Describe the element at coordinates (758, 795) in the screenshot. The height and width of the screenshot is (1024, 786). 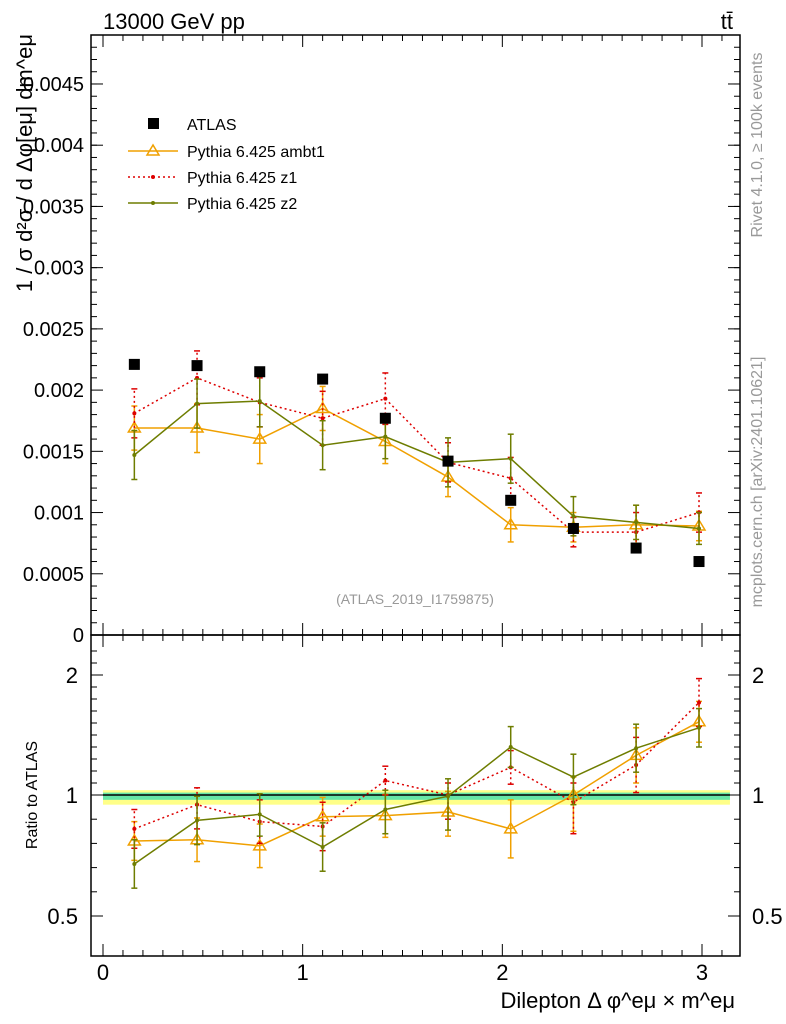
I see `ratio-ytick-label-right: 1` at that location.